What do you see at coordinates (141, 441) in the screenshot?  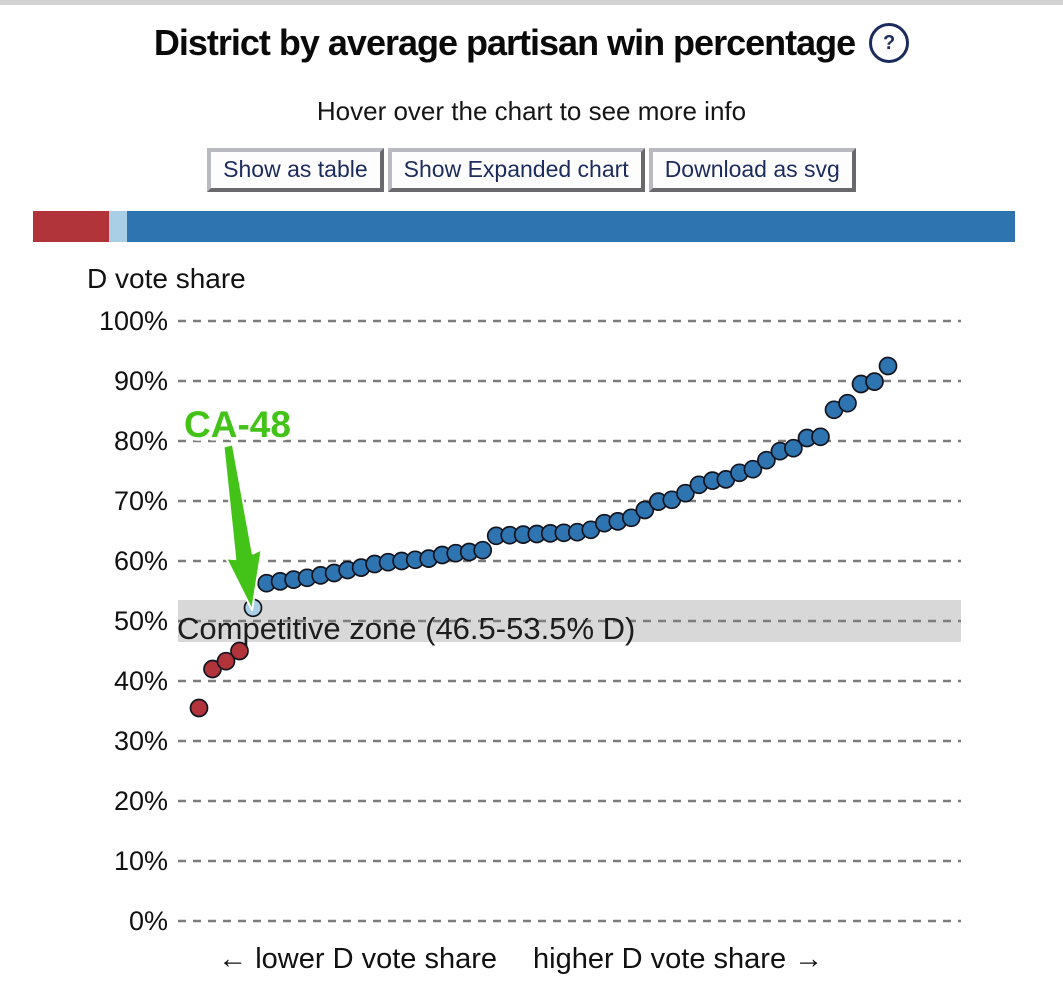 I see `y-tick-label: 80%` at bounding box center [141, 441].